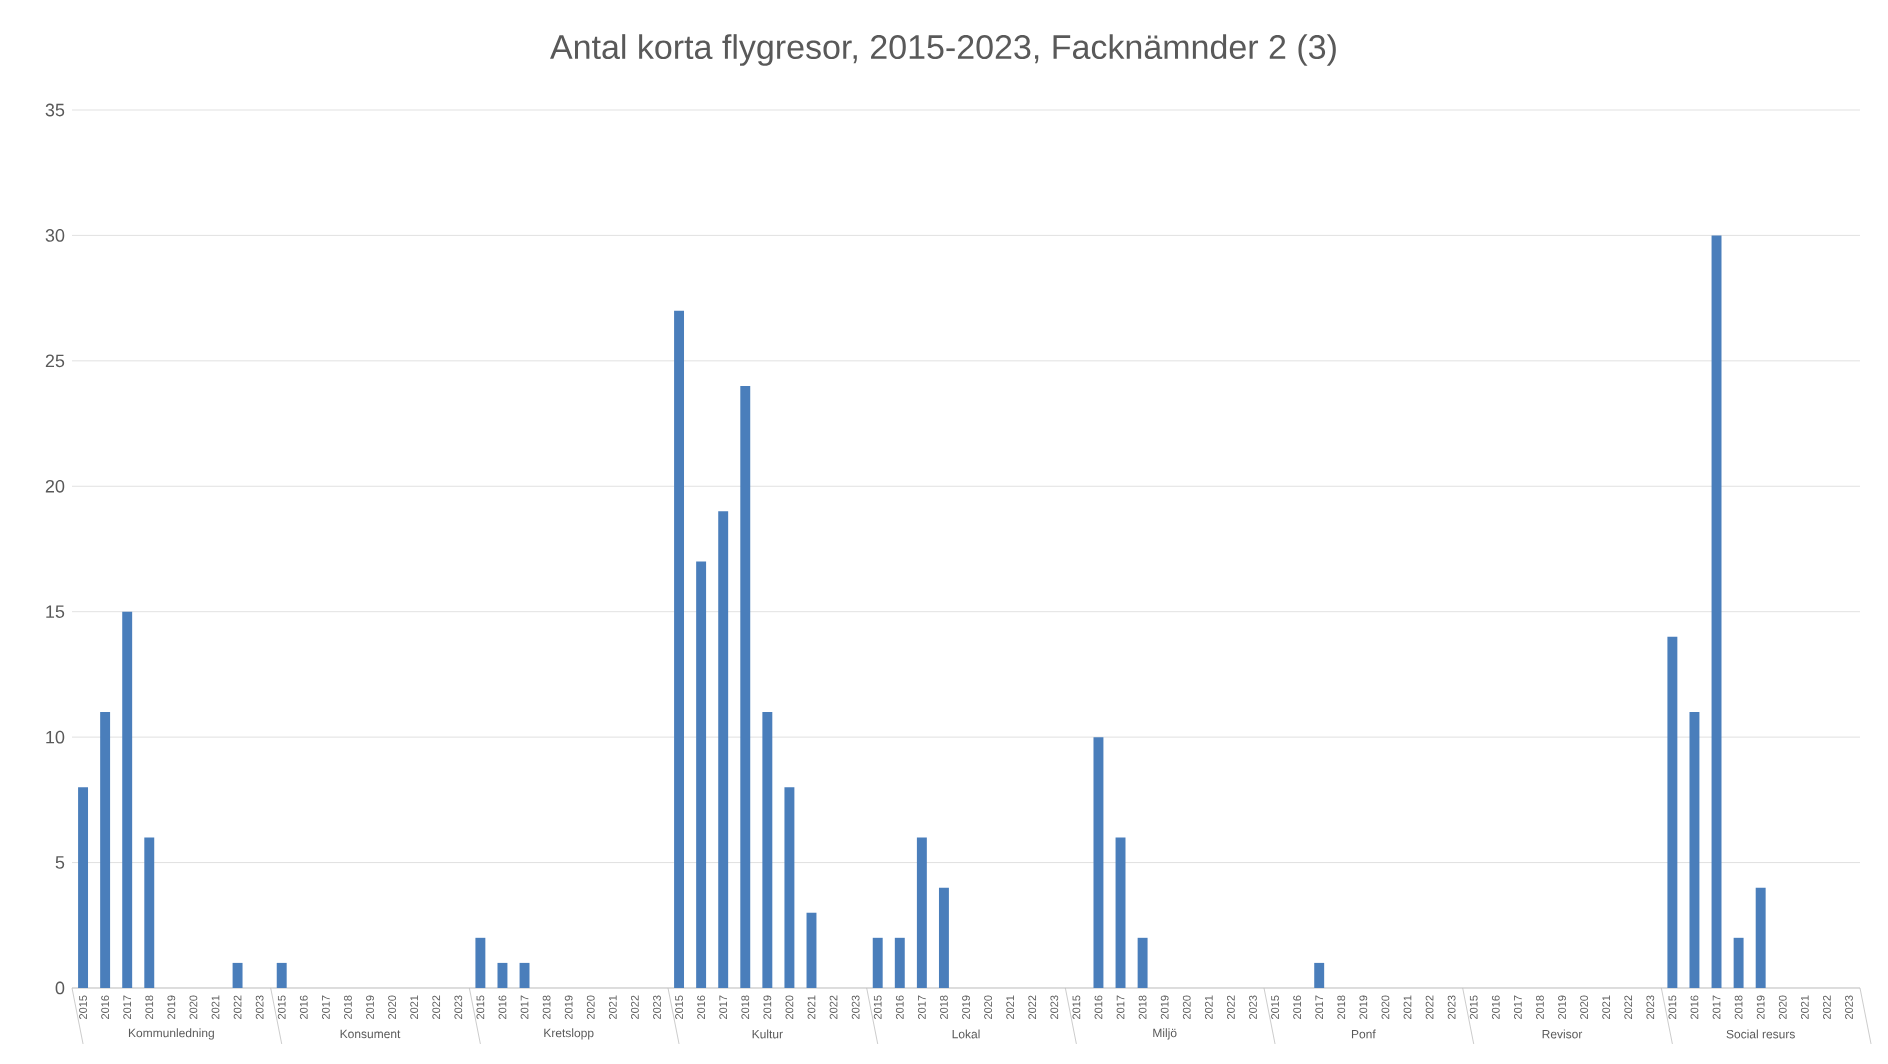  What do you see at coordinates (55, 611) in the screenshot?
I see `y-tick-label: 15` at bounding box center [55, 611].